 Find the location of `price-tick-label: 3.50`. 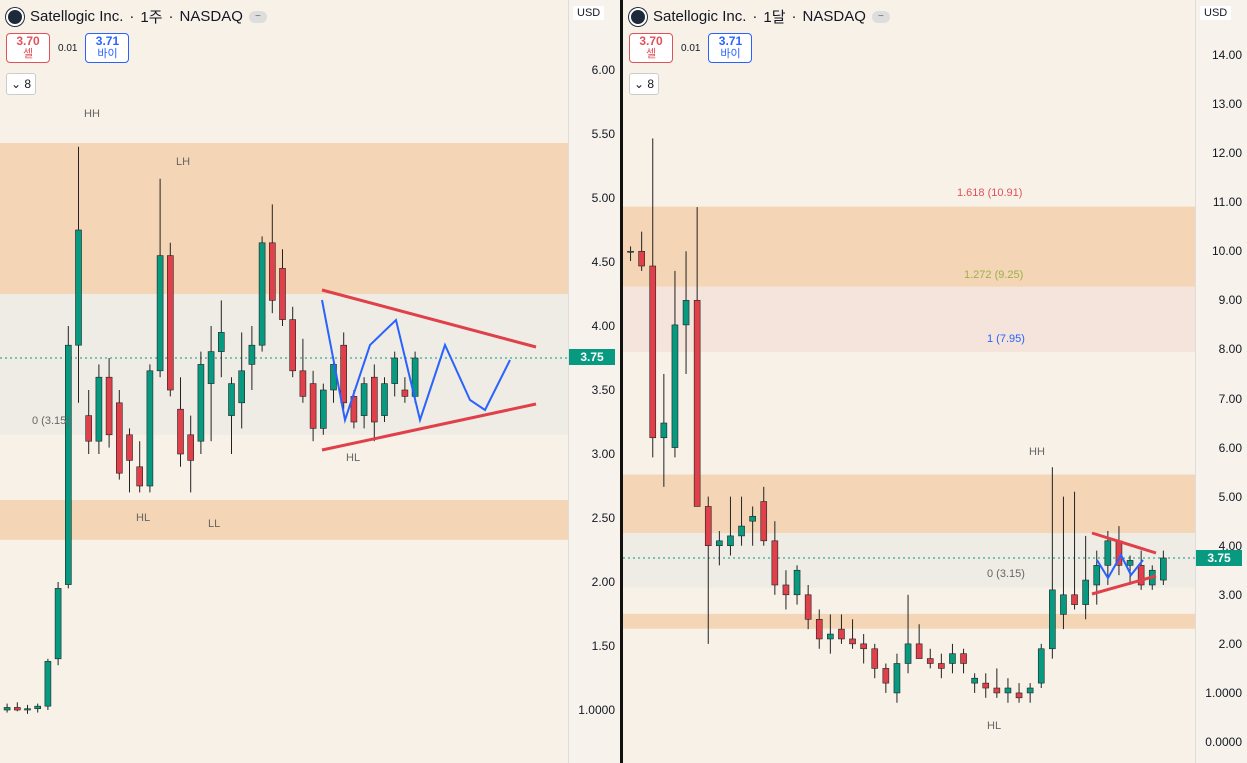

price-tick-label: 3.50 is located at coordinates (603, 390).